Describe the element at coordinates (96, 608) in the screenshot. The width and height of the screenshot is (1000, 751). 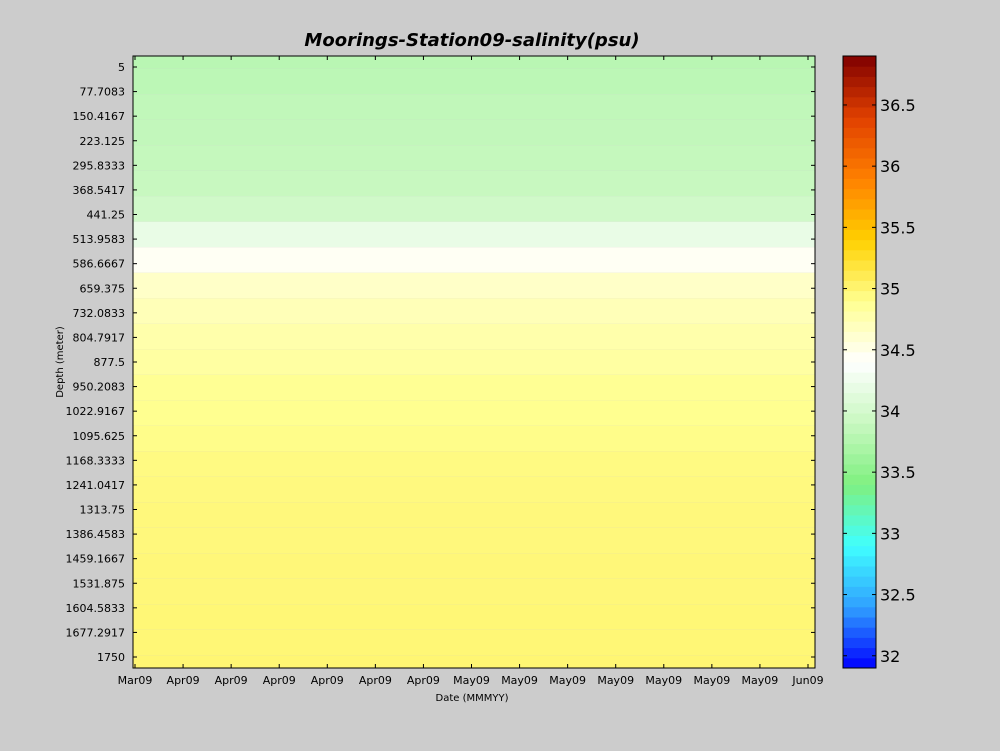
I see `y-tick-label: 1604.5833` at that location.